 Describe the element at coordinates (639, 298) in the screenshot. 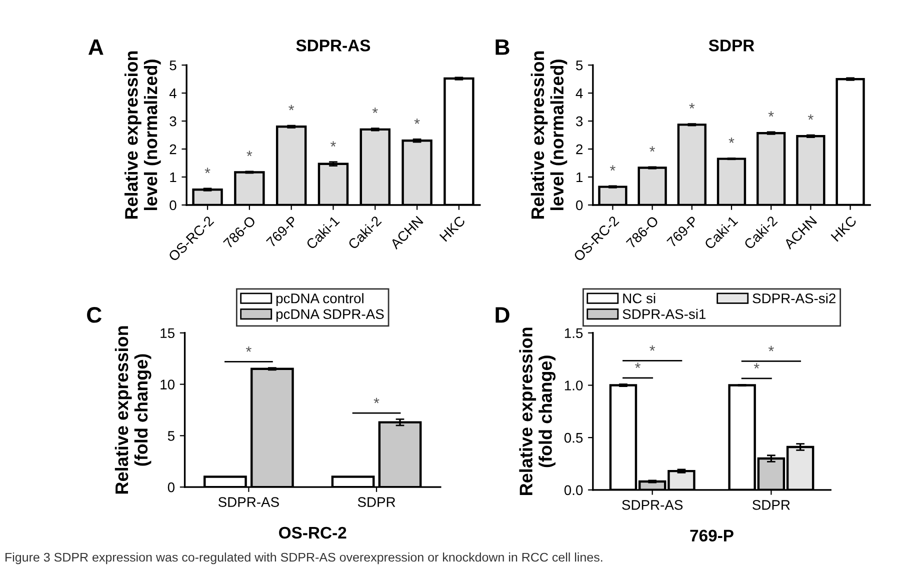

I see `legend-label: NC si` at that location.